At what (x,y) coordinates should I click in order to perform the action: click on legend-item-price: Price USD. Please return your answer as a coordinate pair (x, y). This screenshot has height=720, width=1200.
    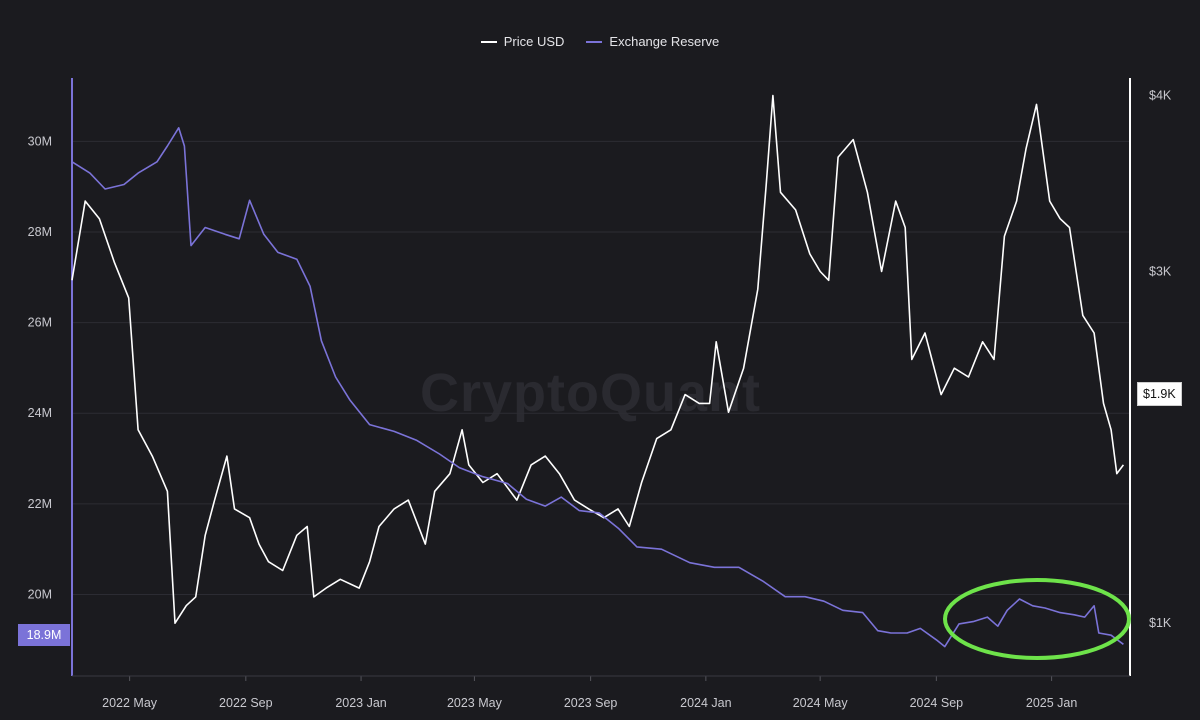
    Looking at the image, I should click on (522, 41).